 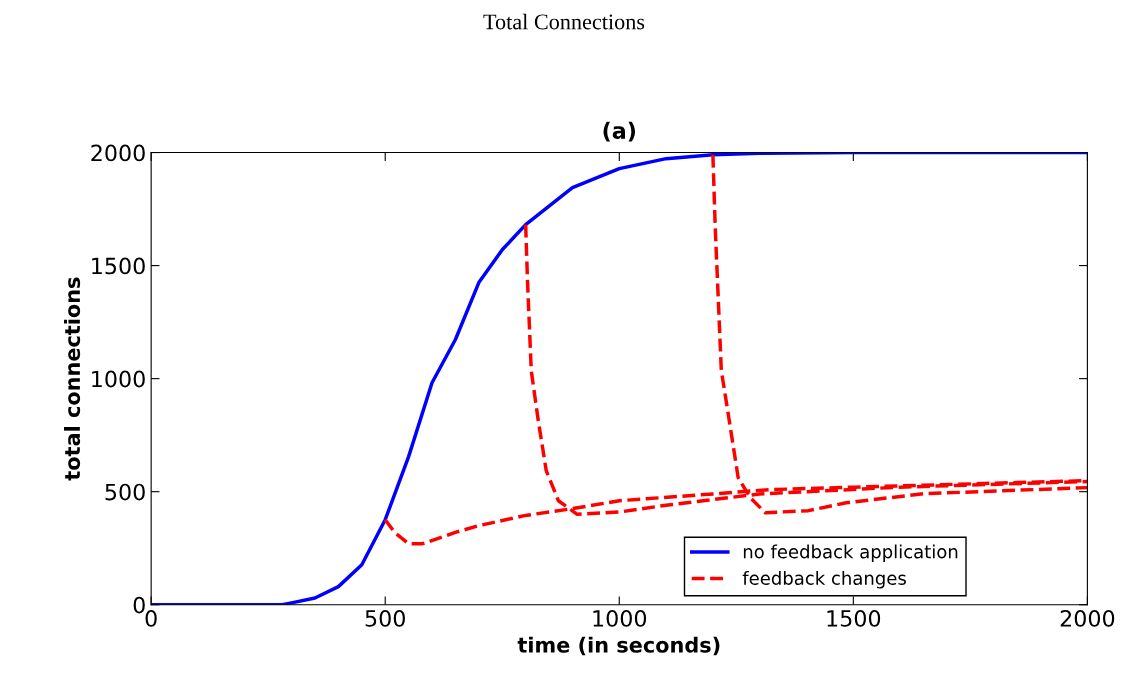 What do you see at coordinates (619, 131) in the screenshot?
I see `chart-subtitle: (a)` at bounding box center [619, 131].